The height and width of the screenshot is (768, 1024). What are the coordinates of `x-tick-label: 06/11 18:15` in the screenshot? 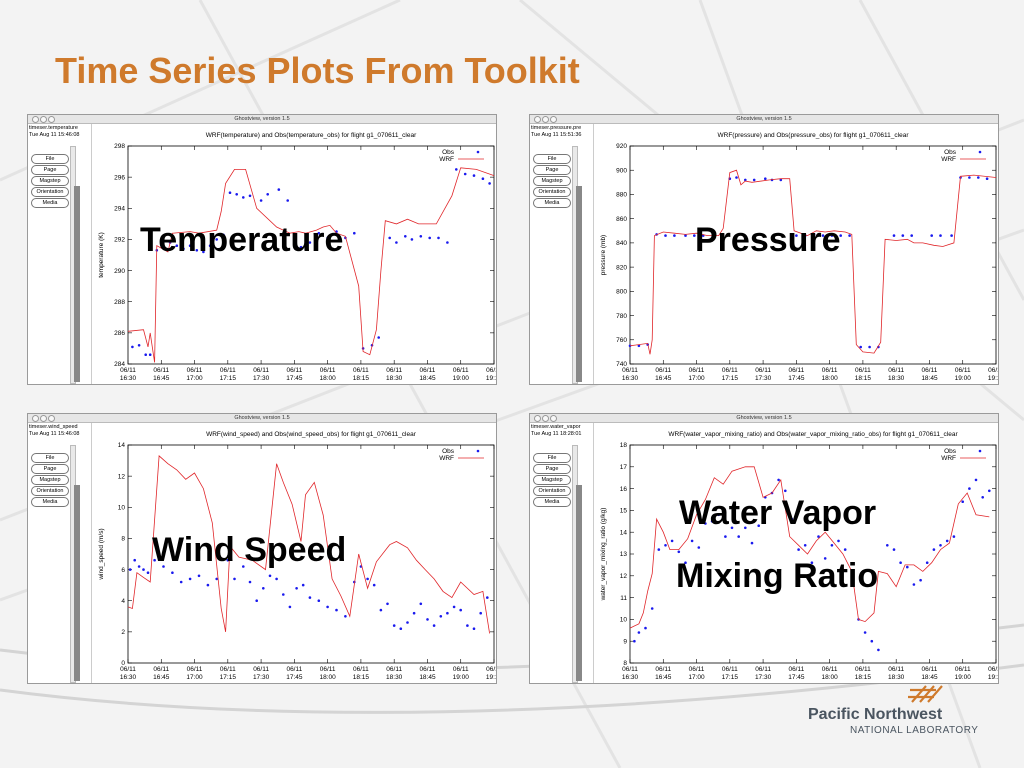 It's located at (863, 673).